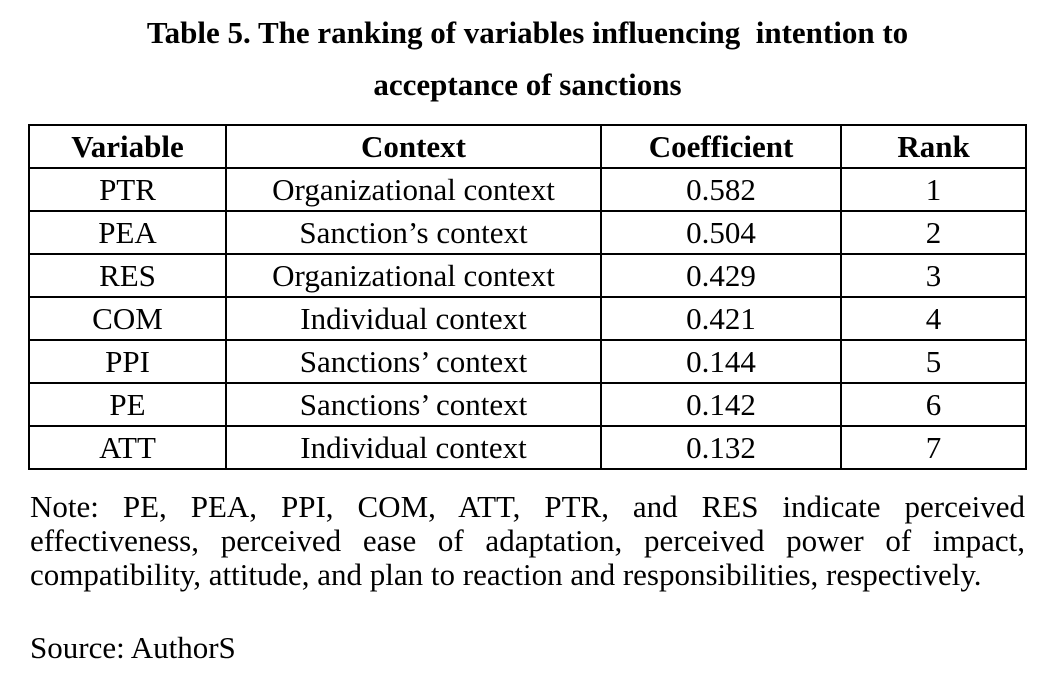  I want to click on cell-variable: RES, so click(127, 275).